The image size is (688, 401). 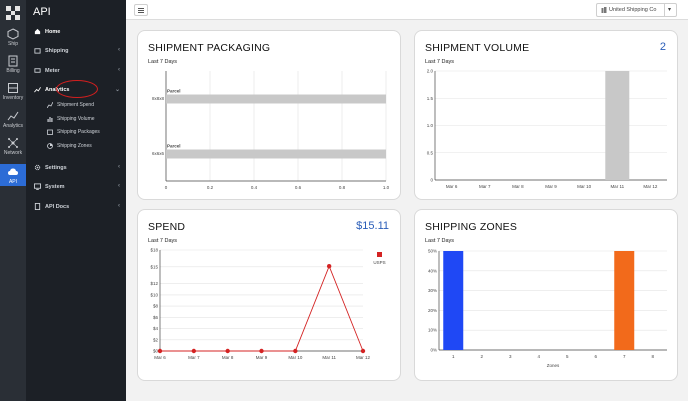 I want to click on rail-item-inventory: Inventory, so click(x=13, y=92).